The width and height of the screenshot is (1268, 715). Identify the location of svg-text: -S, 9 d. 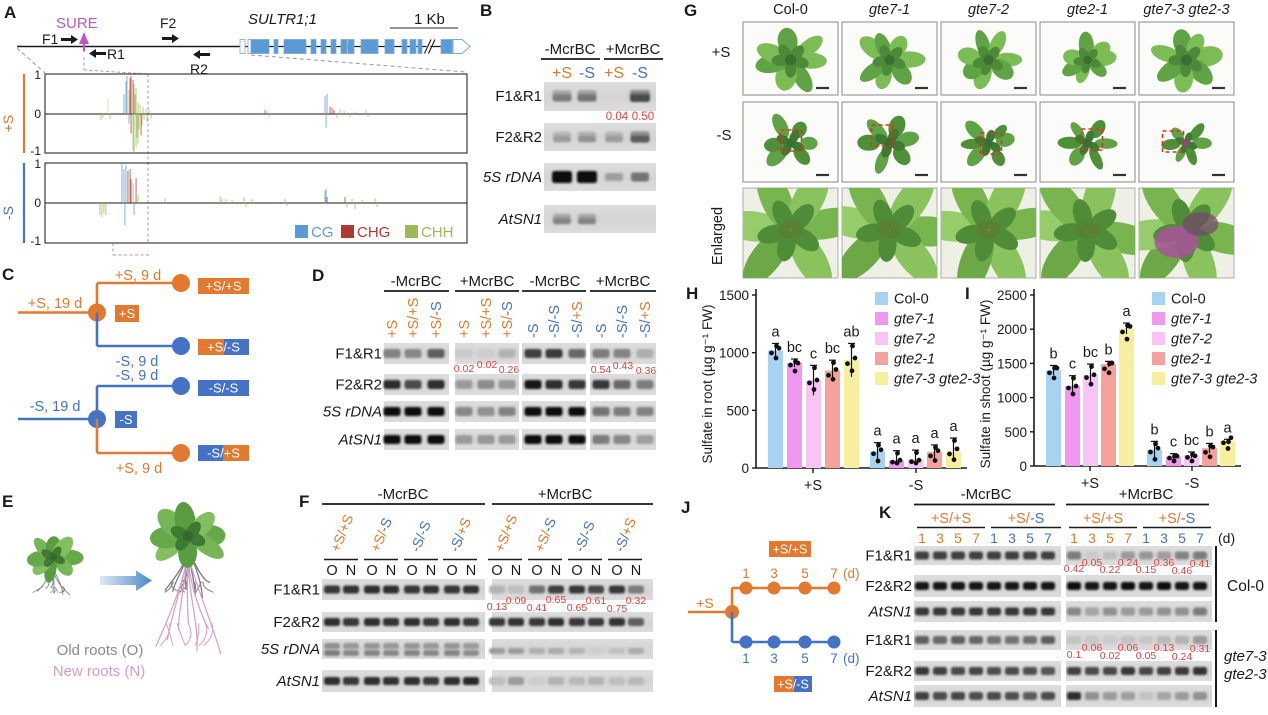
(137, 376).